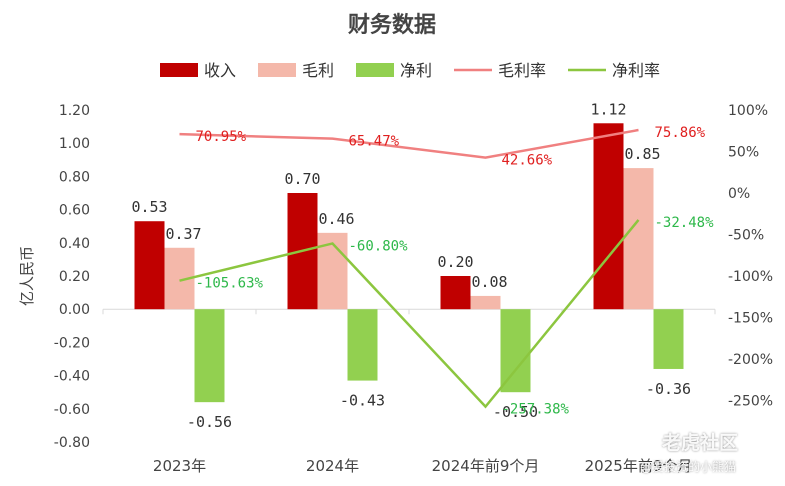 The width and height of the screenshot is (785, 486). What do you see at coordinates (209, 422) in the screenshot?
I see `bar-value-label: -0.56` at bounding box center [209, 422].